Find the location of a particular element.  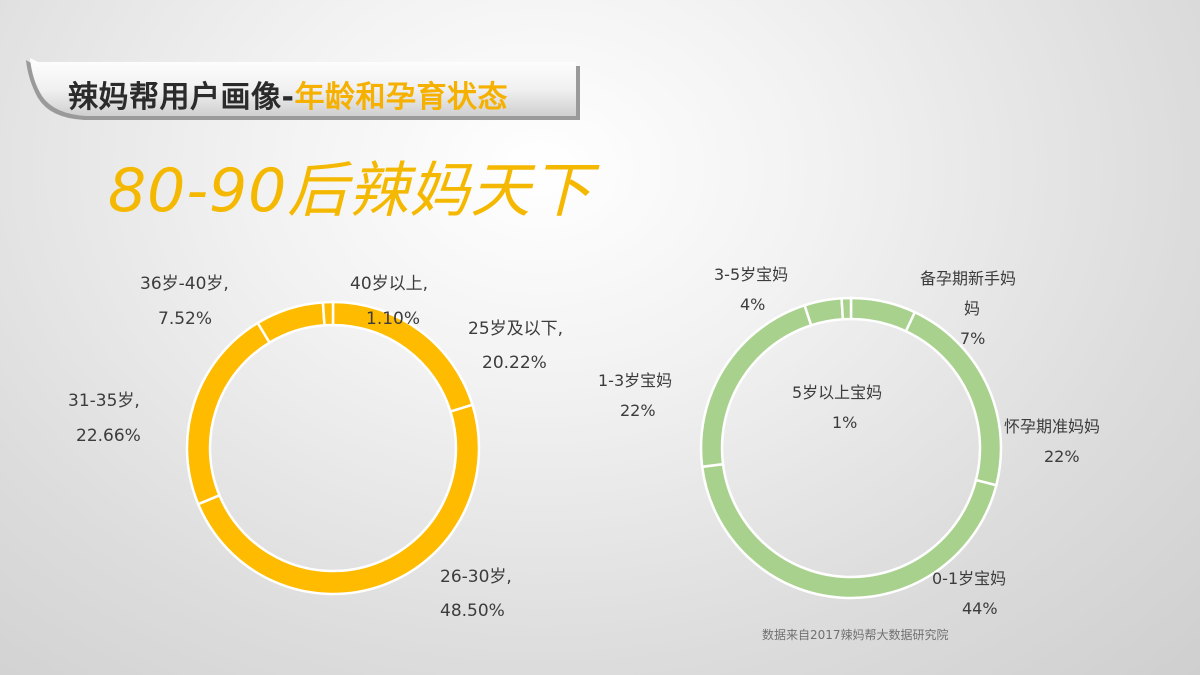

age-value-26-30: 48.50% is located at coordinates (472, 611).